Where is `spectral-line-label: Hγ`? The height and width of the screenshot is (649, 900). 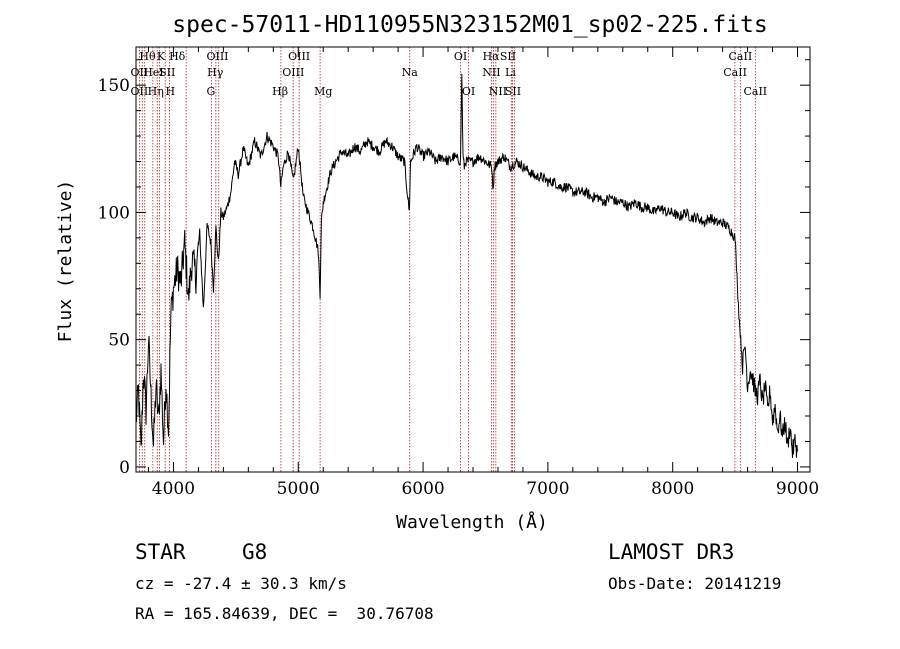 spectral-line-label: Hγ is located at coordinates (215, 72).